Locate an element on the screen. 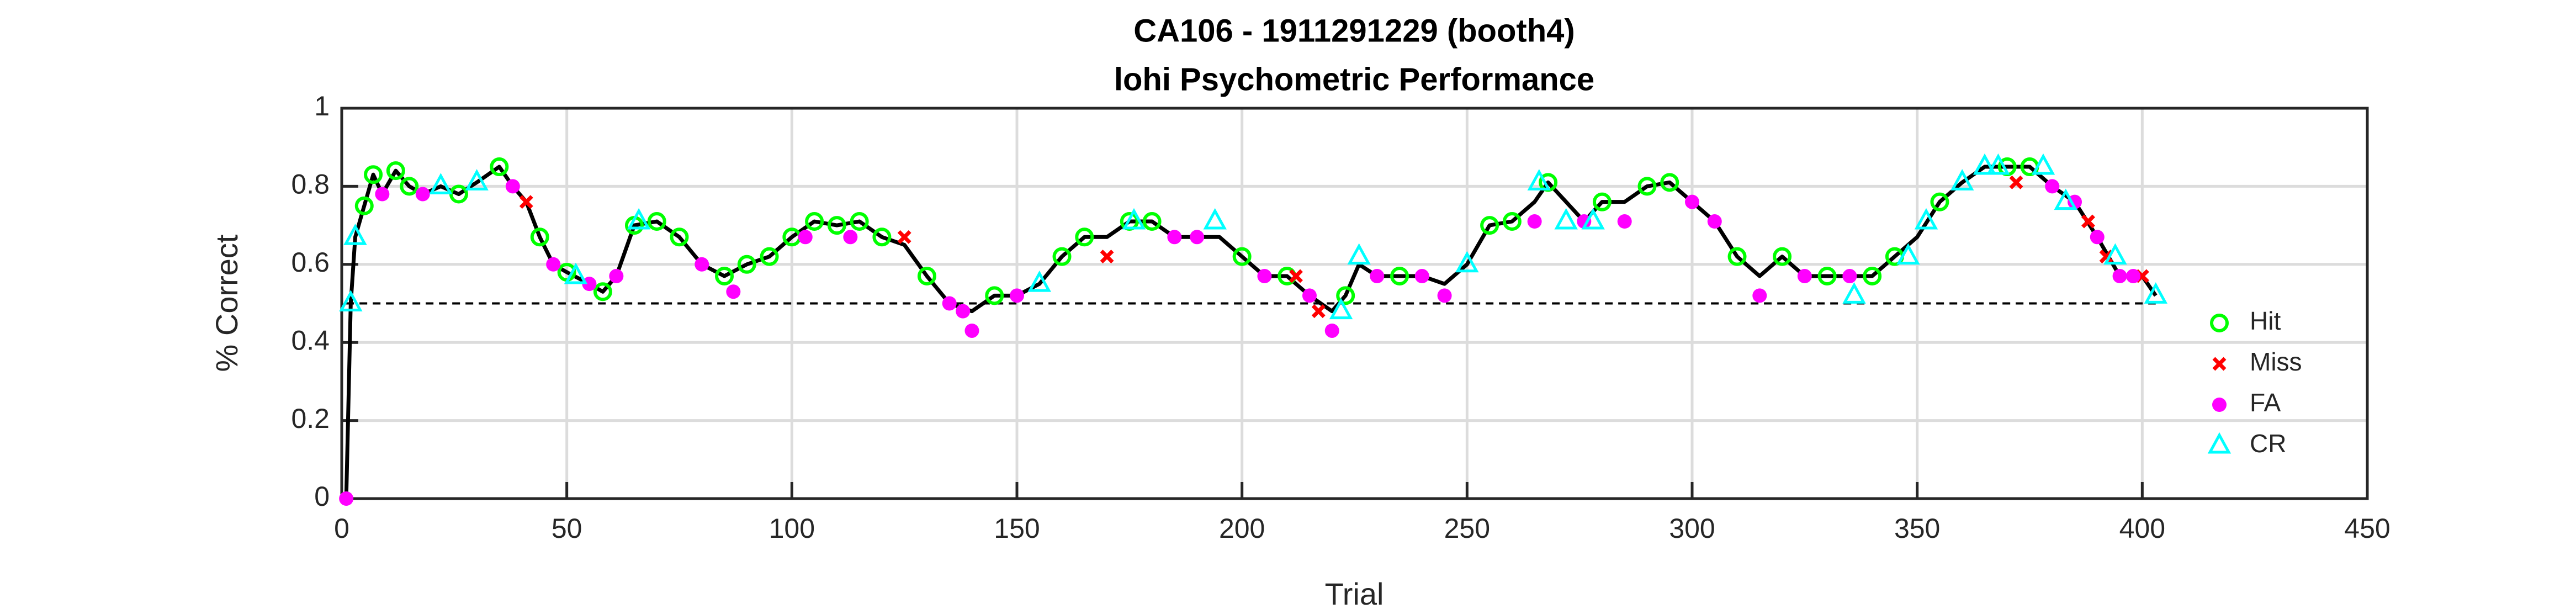 This screenshot has height=614, width=2576. y-tick-label: 1 is located at coordinates (322, 106).